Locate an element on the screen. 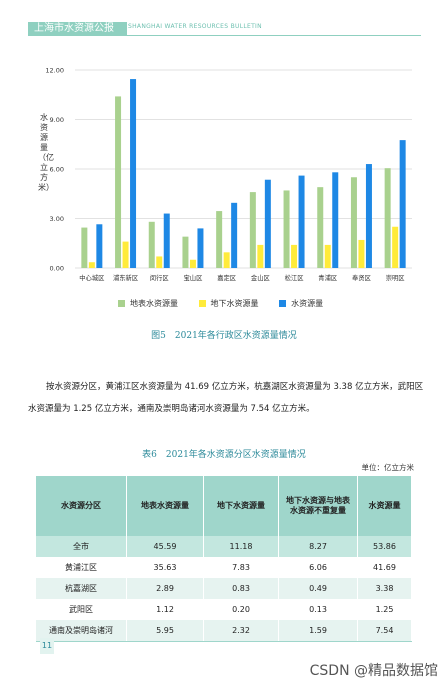  table-cell: 2.32 is located at coordinates (241, 631).